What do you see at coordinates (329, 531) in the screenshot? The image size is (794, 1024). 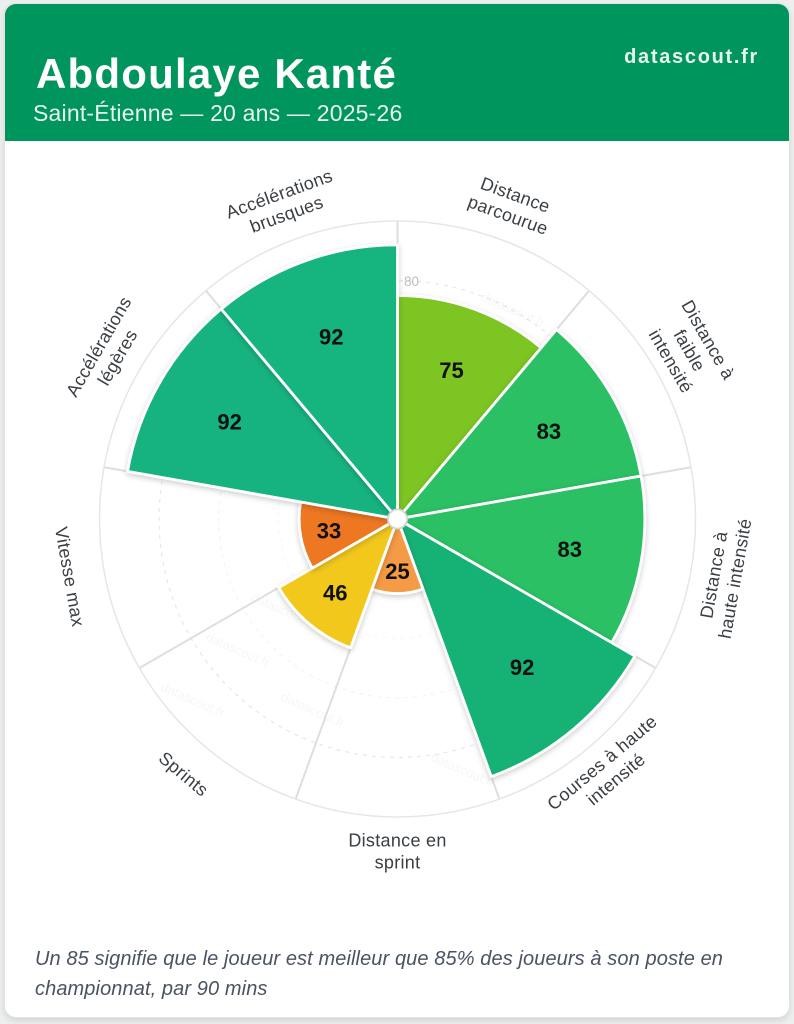 I see `svg-text: 33` at bounding box center [329, 531].